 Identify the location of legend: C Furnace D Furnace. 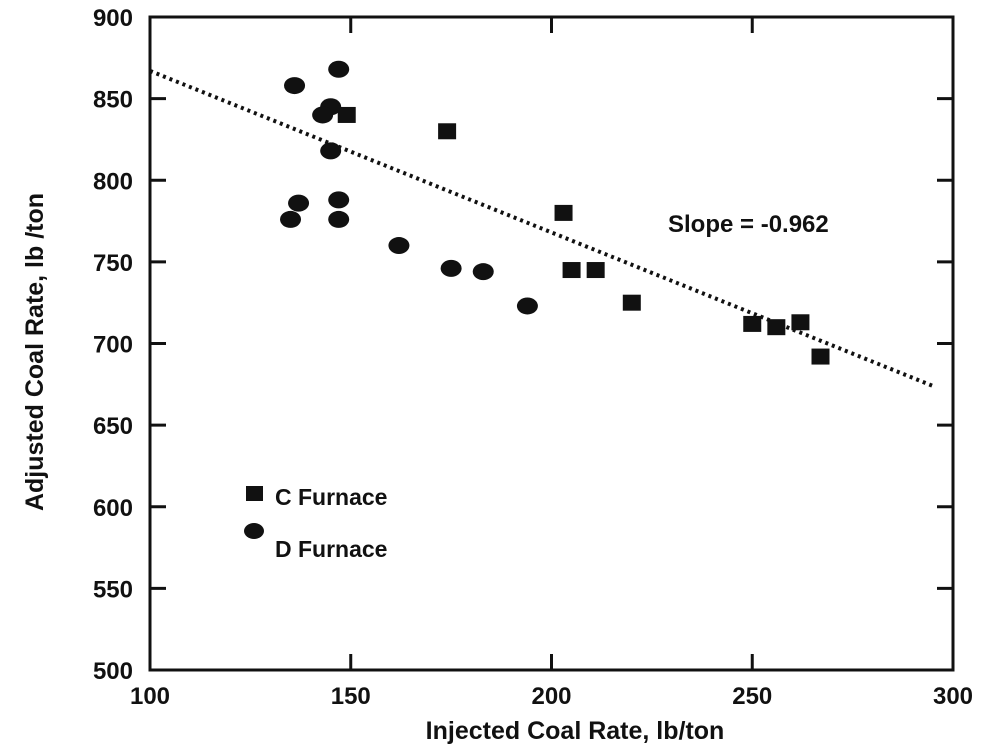
(315, 523).